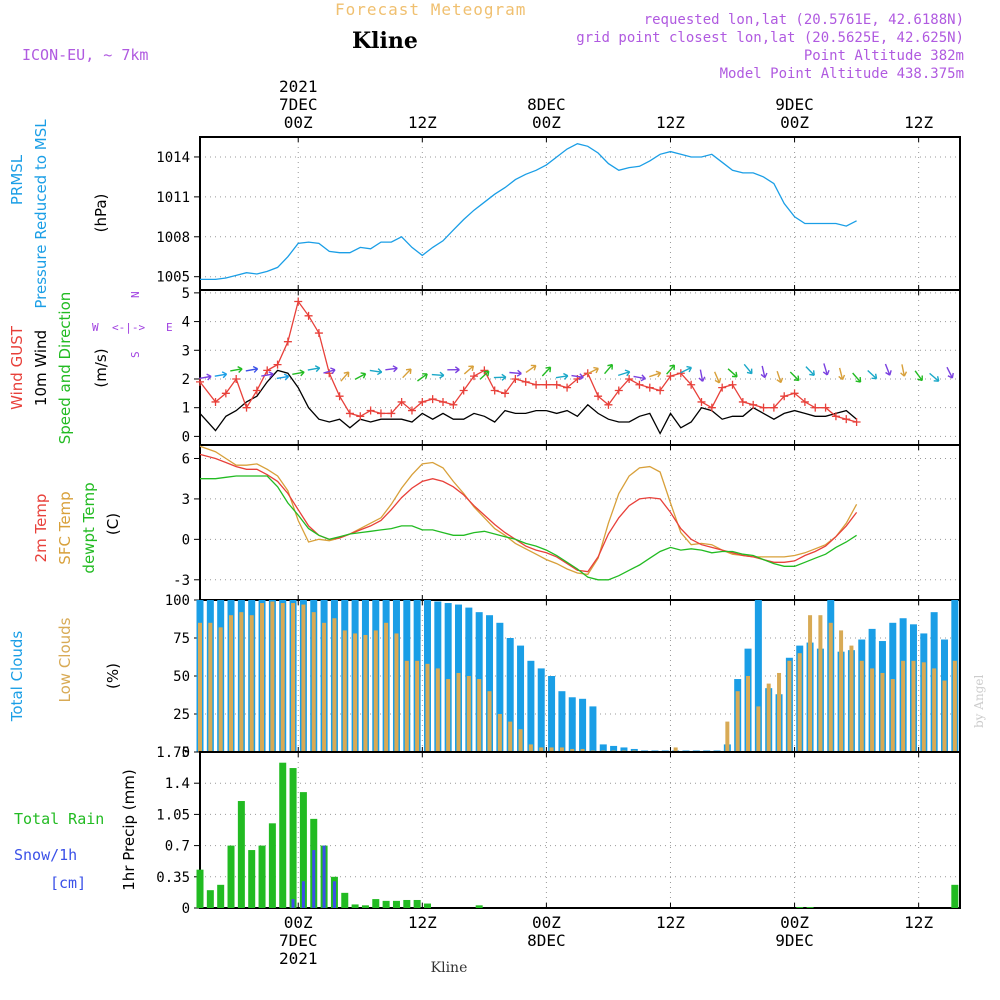 The width and height of the screenshot is (1000, 1000). I want to click on pressure-unit: (hPa), so click(101, 213).